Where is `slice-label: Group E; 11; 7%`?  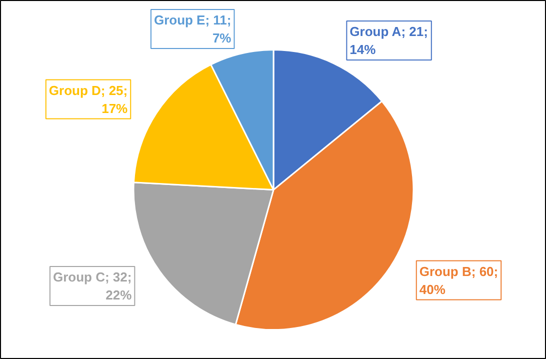
slice-label: Group E; 11; 7% is located at coordinates (193, 29).